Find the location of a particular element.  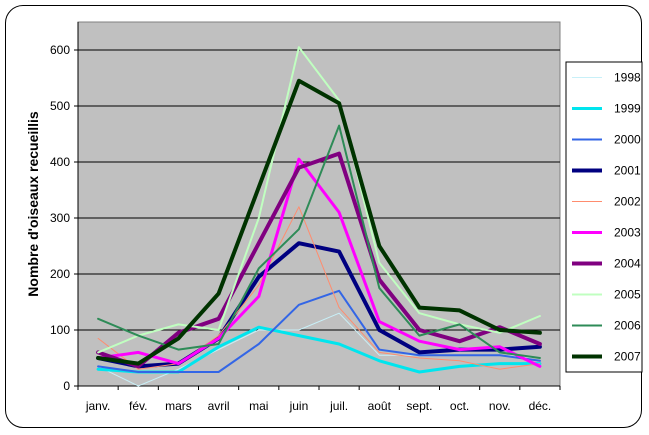

y-tick-label: 600 is located at coordinates (60, 50).